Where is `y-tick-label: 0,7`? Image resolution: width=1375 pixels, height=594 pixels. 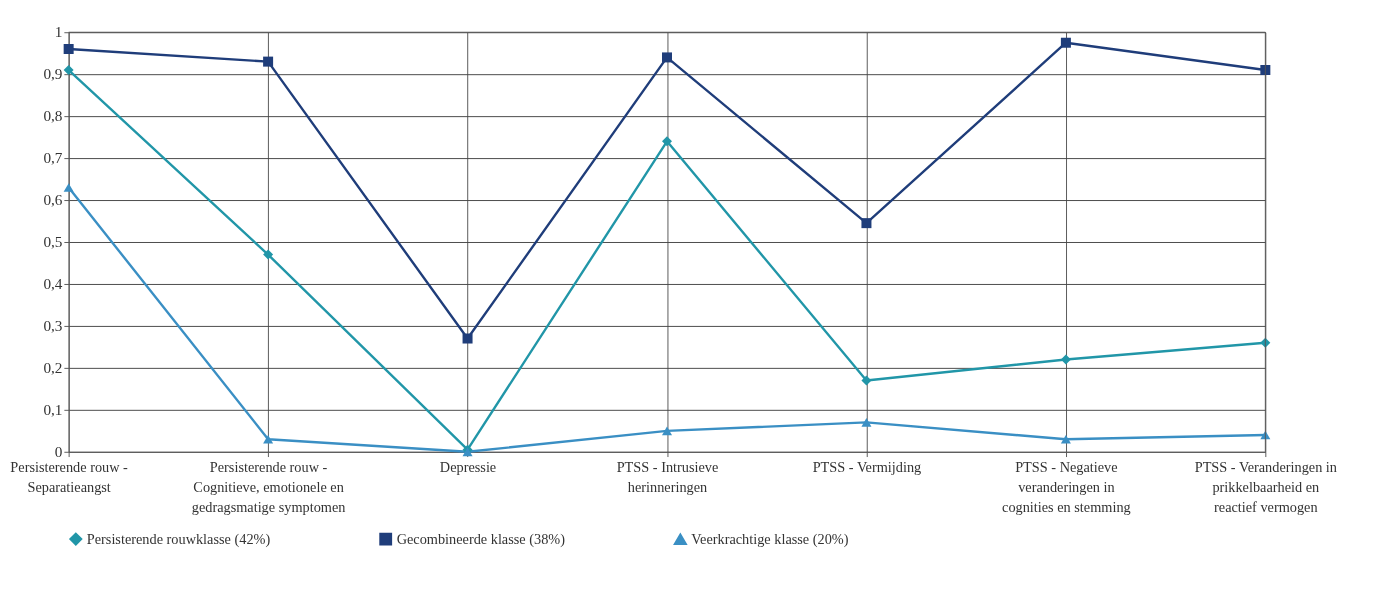 y-tick-label: 0,7 is located at coordinates (53, 158).